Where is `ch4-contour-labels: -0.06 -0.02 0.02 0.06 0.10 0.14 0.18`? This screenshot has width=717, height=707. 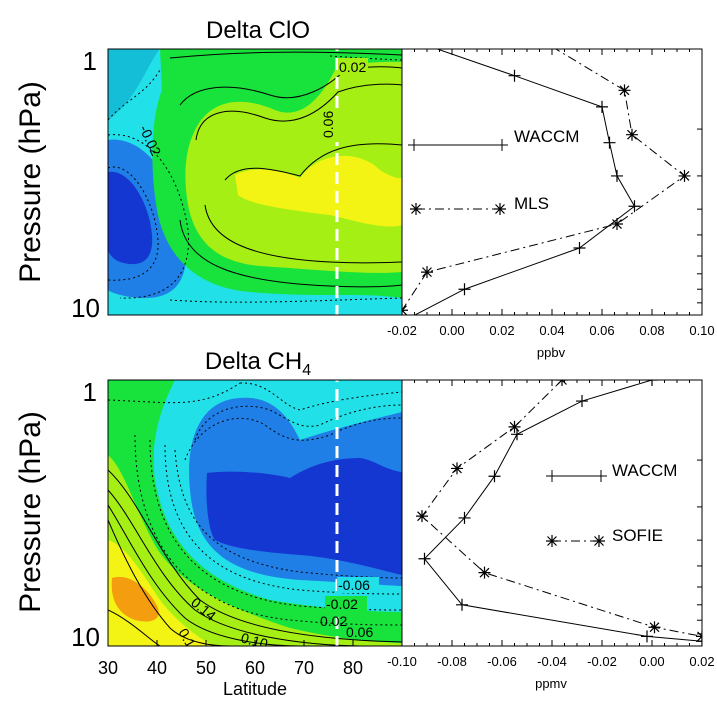 ch4-contour-labels: -0.06 -0.02 0.02 0.06 0.10 0.14 0.18 is located at coordinates (277, 614).